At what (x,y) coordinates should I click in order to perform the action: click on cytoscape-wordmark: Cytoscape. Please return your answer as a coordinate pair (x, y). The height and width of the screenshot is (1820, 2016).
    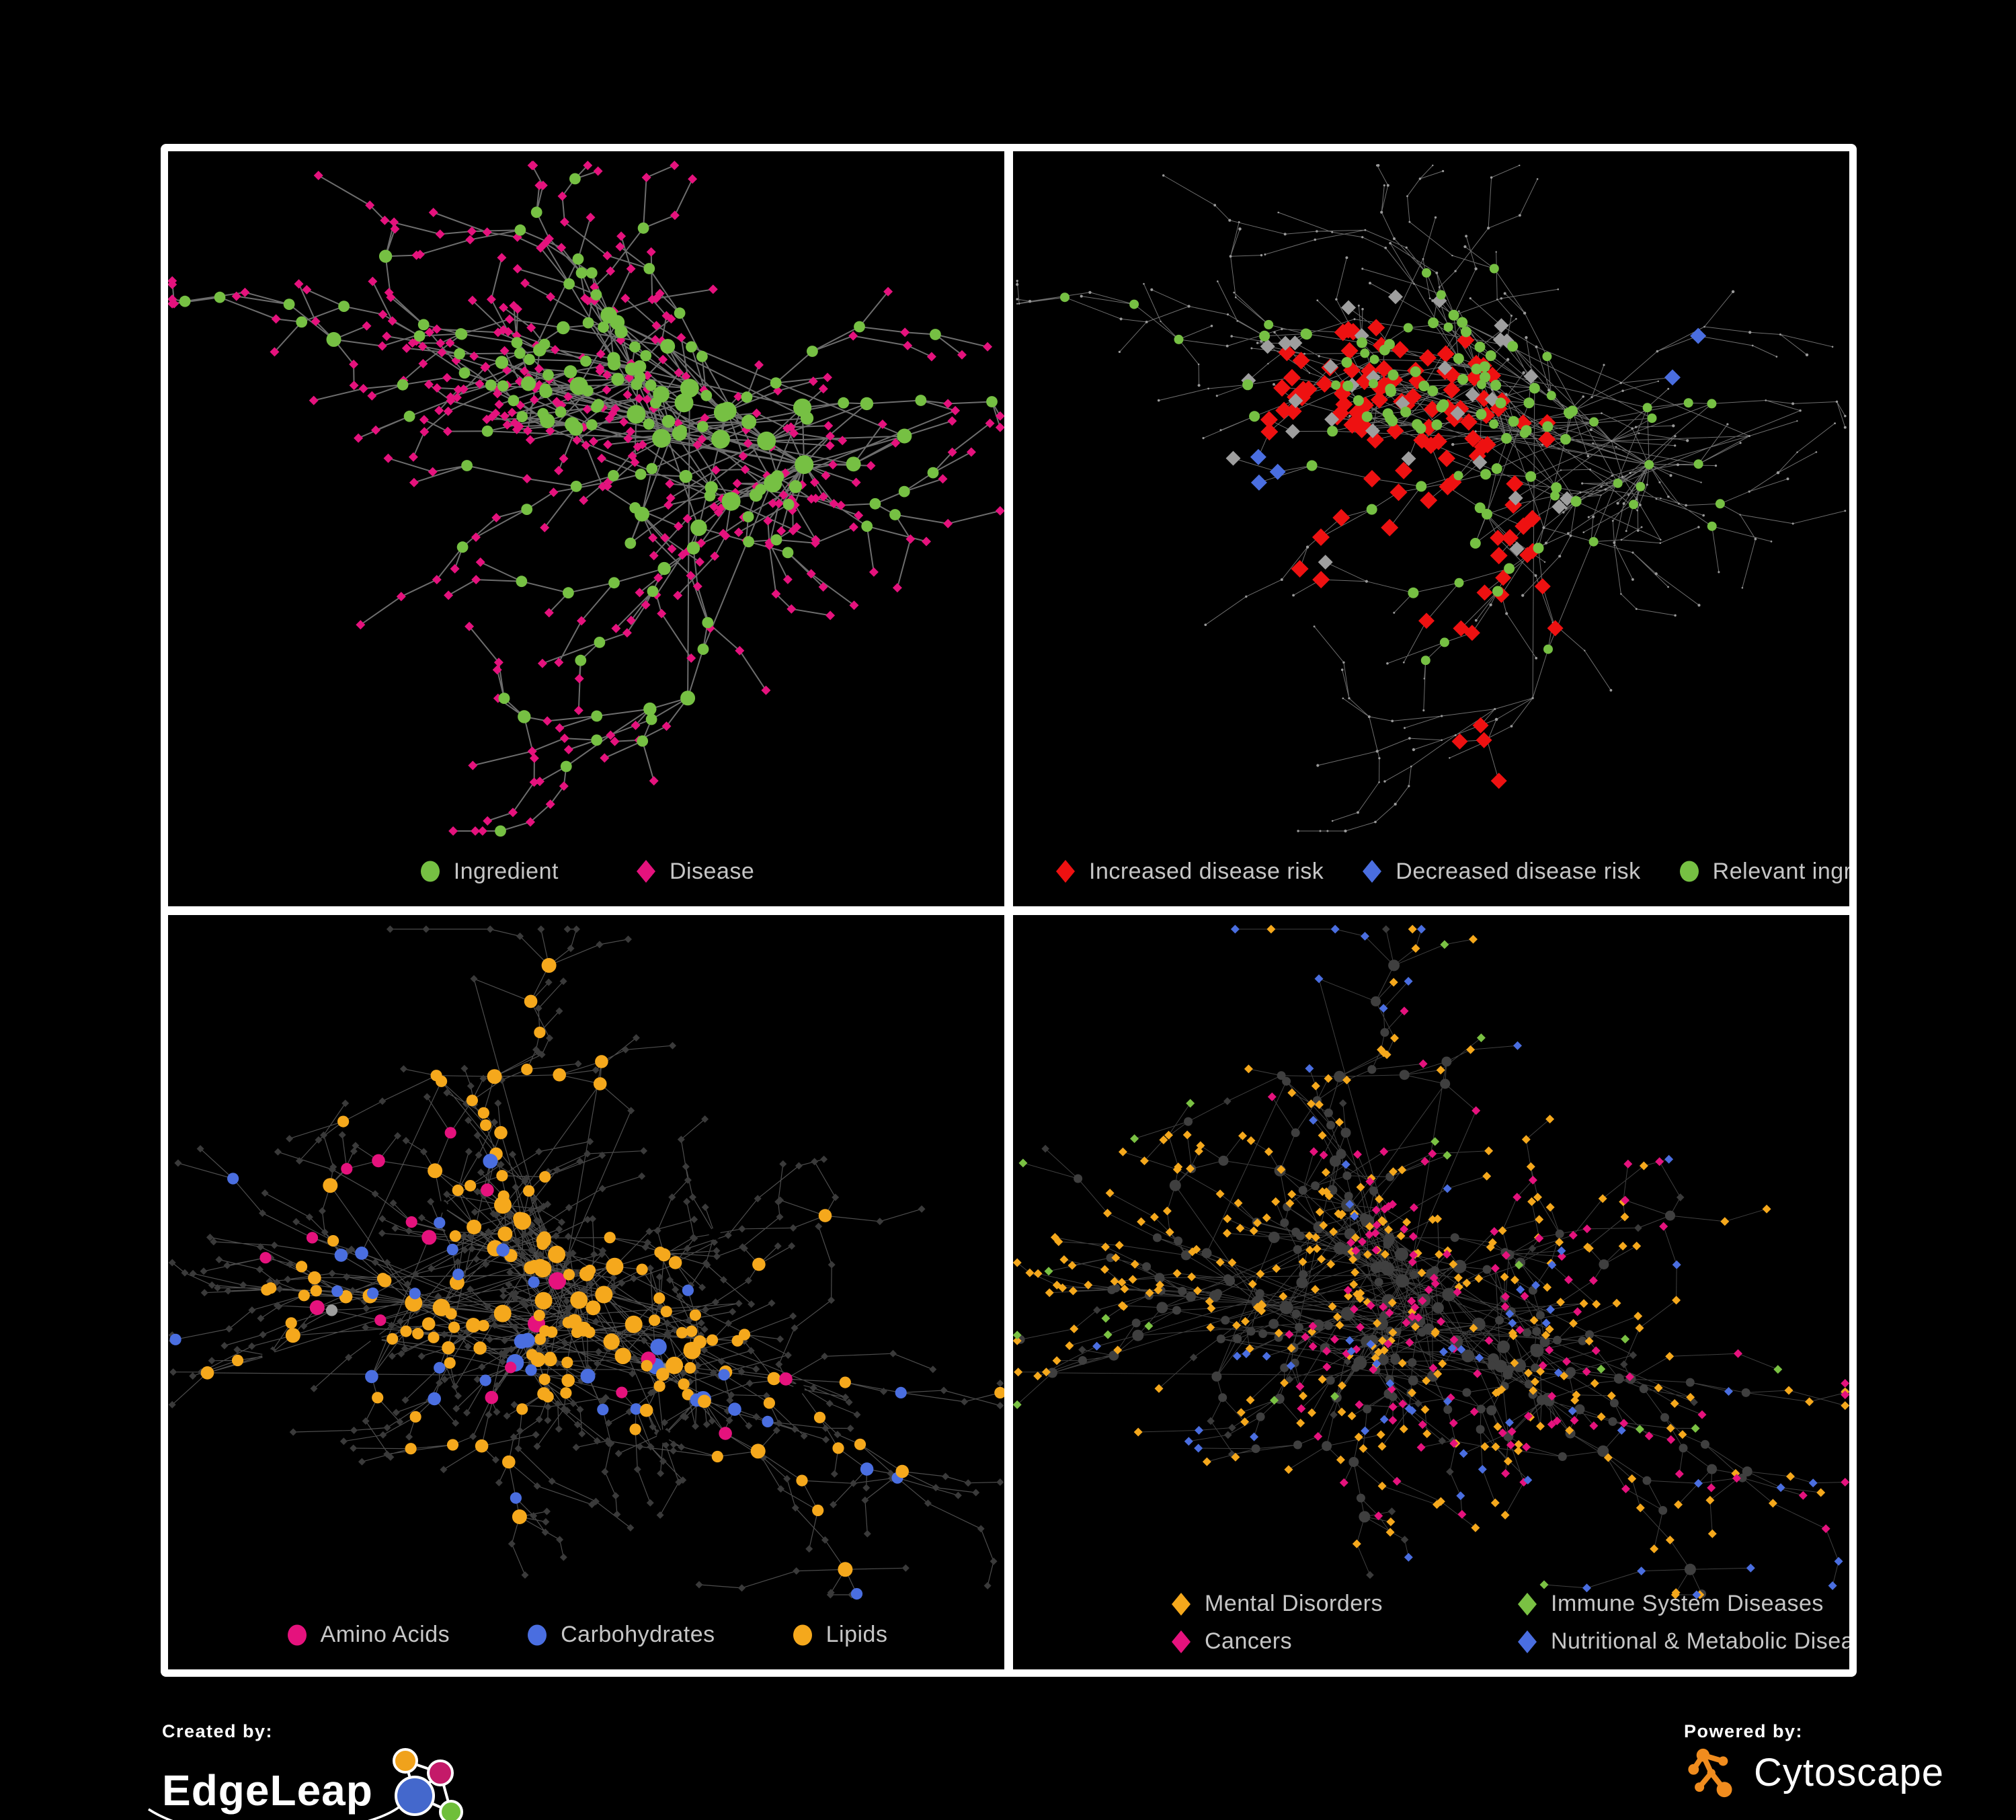
    Looking at the image, I should click on (1849, 1773).